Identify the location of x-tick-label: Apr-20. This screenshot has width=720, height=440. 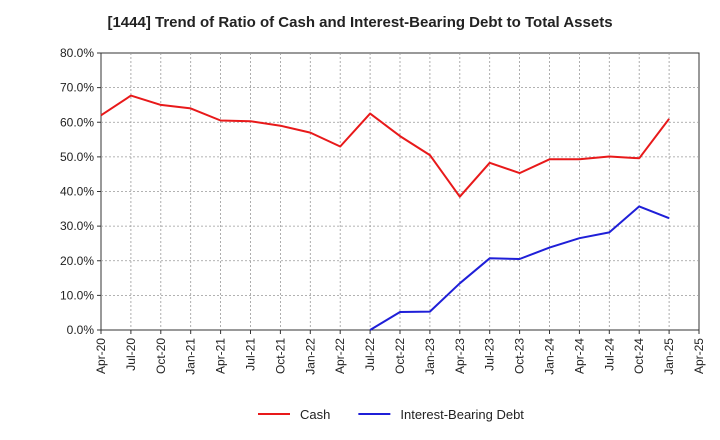
(101, 356).